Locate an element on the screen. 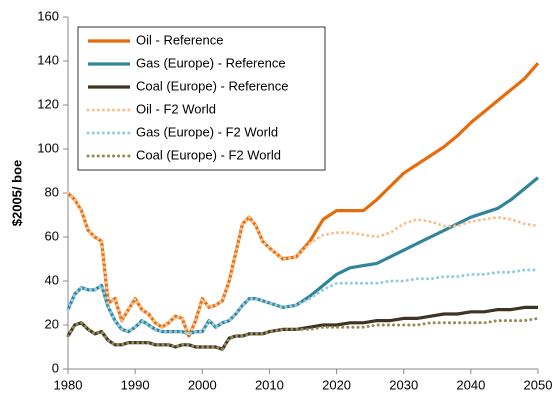 The height and width of the screenshot is (403, 558). x-tick-label: 2020 is located at coordinates (336, 384).